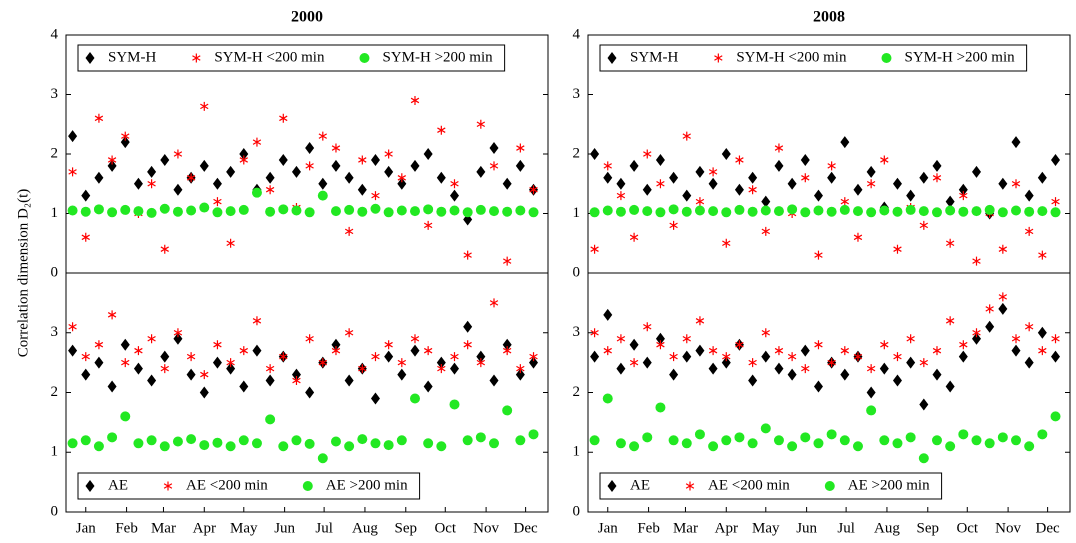 The image size is (1076, 543). What do you see at coordinates (726, 528) in the screenshot?
I see `x-tick-label: Apr` at bounding box center [726, 528].